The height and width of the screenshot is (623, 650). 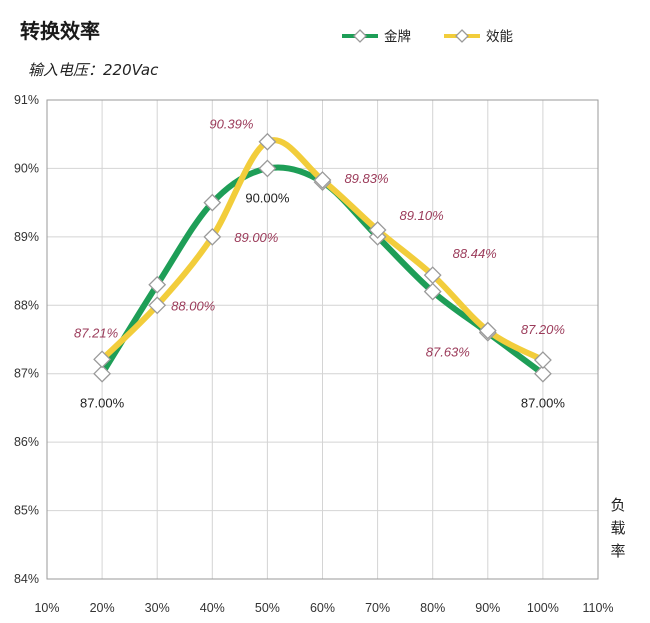 I want to click on x-tick-label: 50%, so click(x=267, y=608).